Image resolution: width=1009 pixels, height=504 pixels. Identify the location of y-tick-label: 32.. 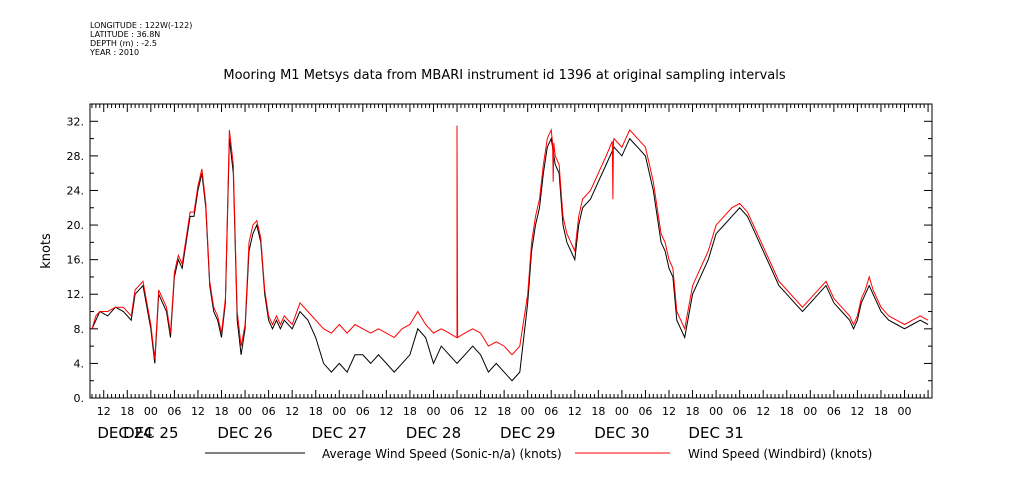
(76, 121).